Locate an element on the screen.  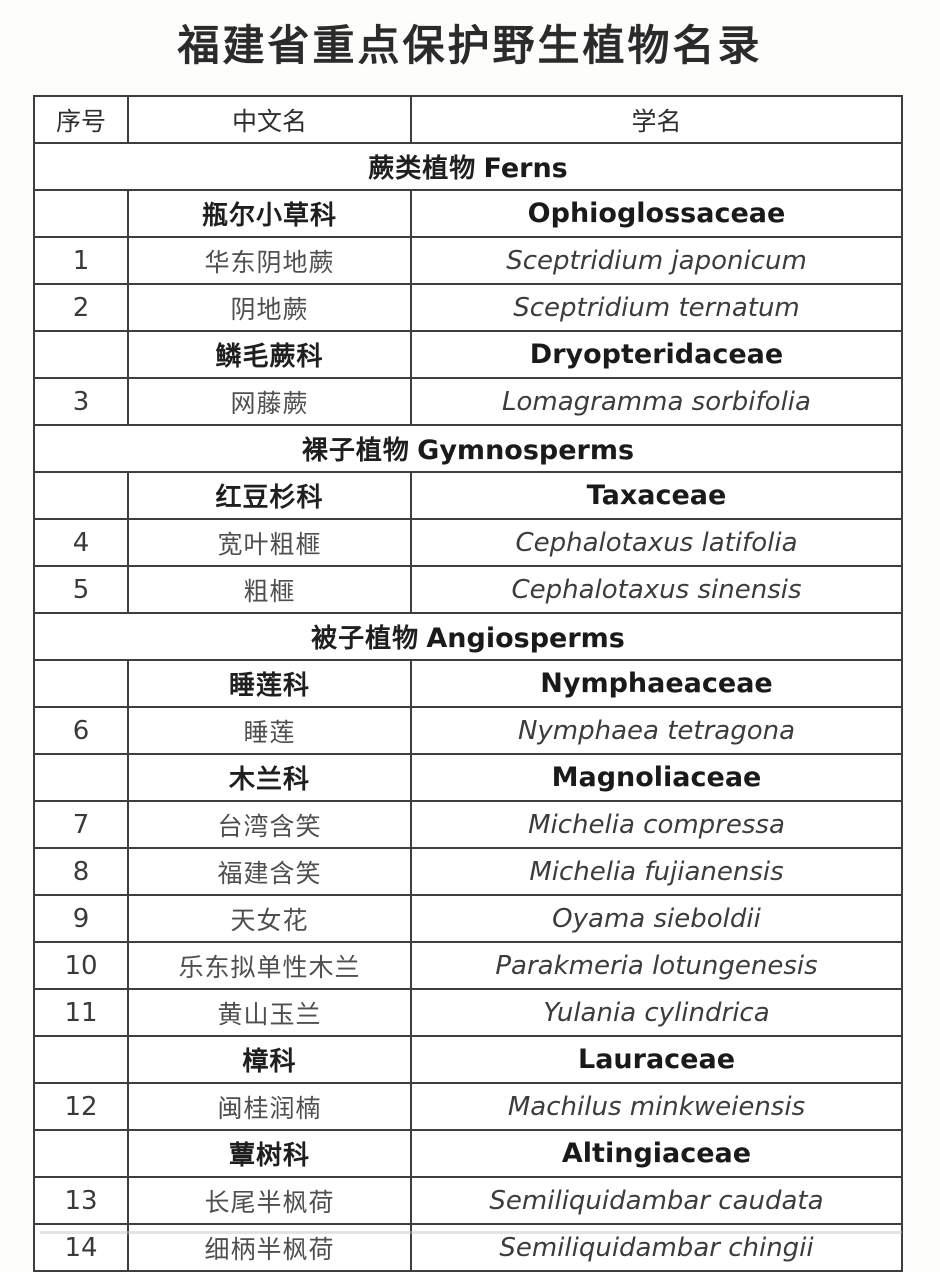
species-row: 6 睡莲 Nymphaea tetragona is located at coordinates (468, 730).